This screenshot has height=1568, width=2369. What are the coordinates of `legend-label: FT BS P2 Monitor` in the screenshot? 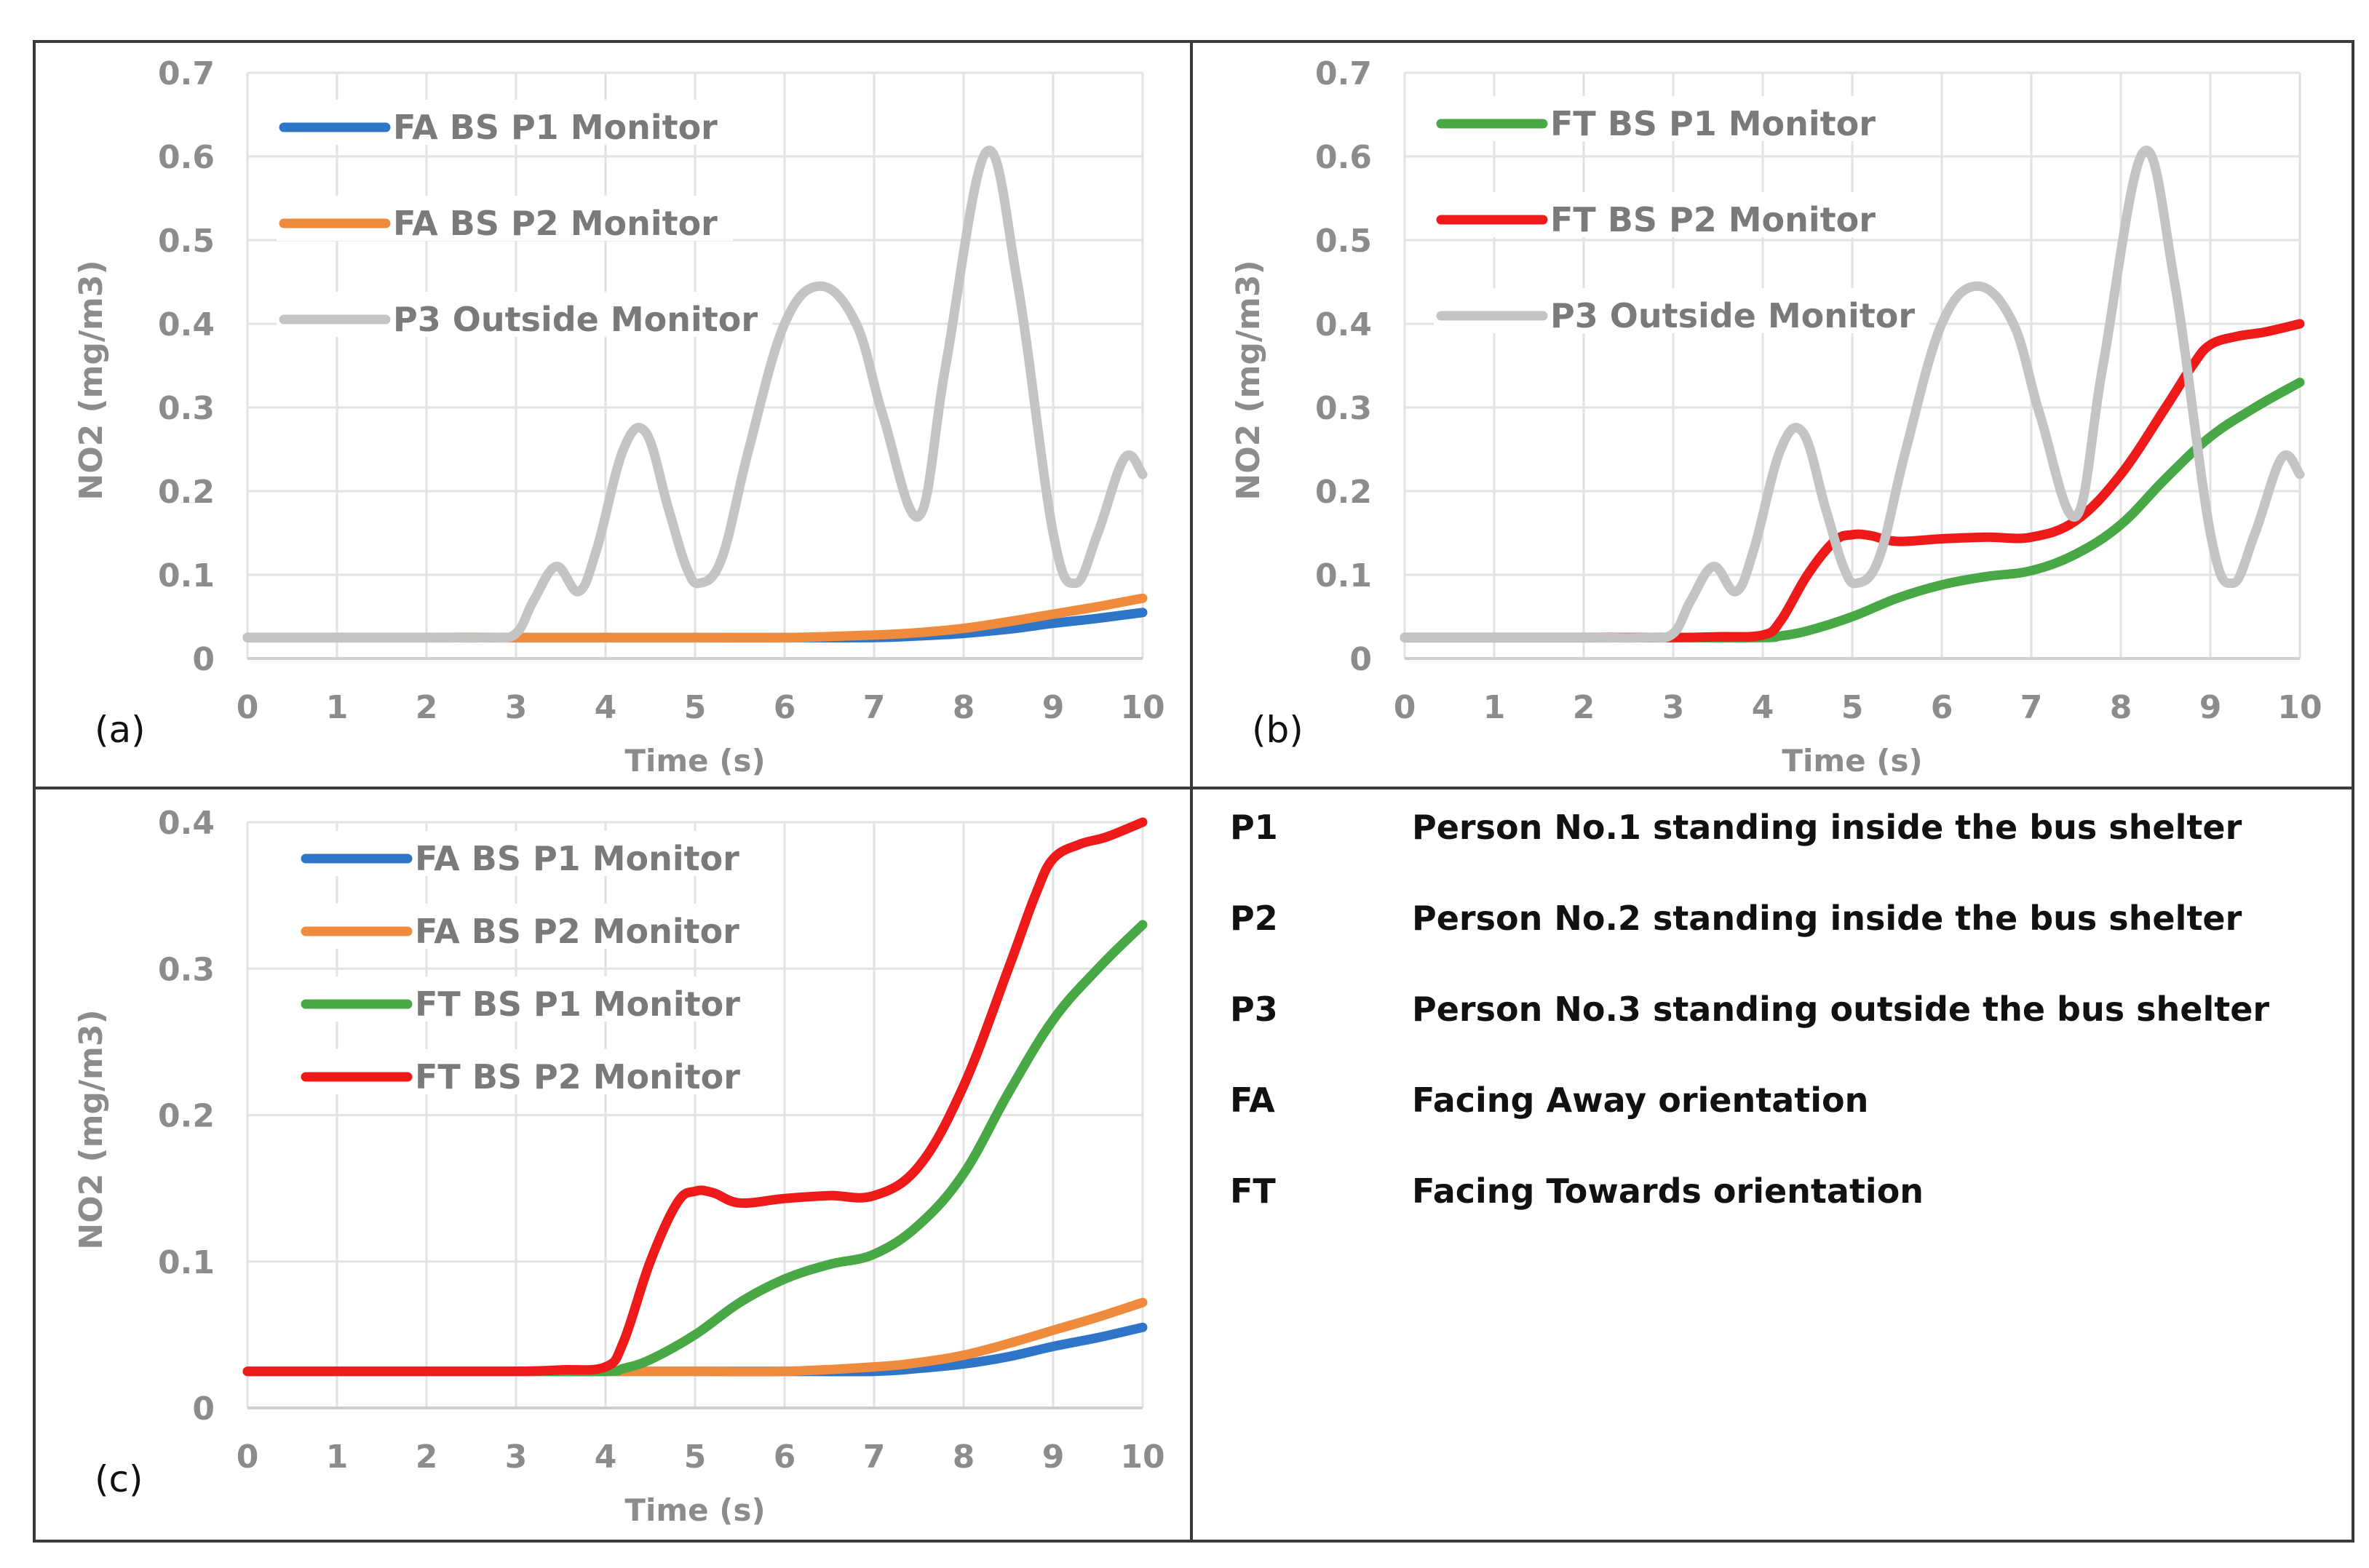 It's located at (1713, 219).